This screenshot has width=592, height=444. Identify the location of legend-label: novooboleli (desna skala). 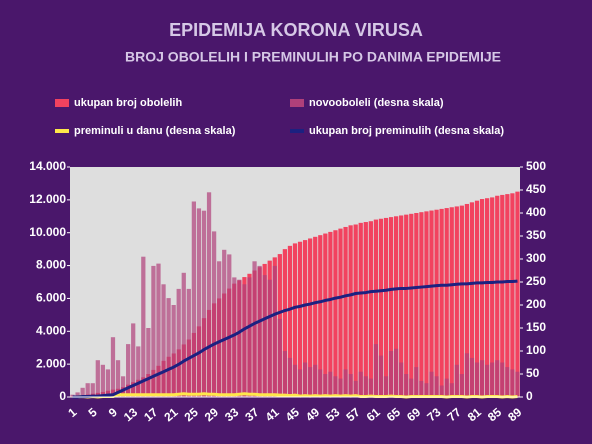
(376, 103).